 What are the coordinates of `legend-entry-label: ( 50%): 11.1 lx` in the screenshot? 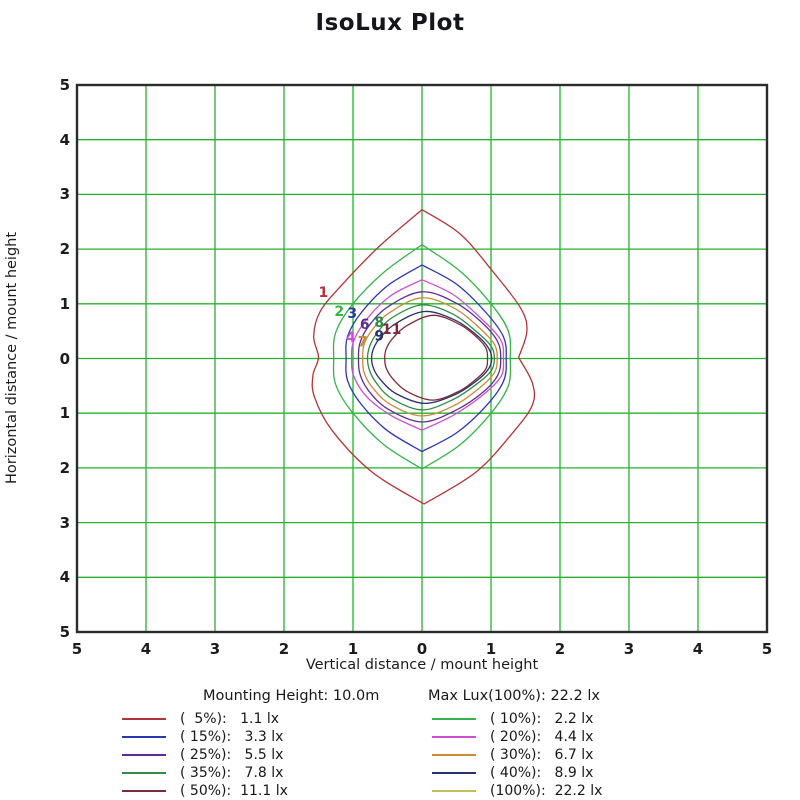 It's located at (234, 791).